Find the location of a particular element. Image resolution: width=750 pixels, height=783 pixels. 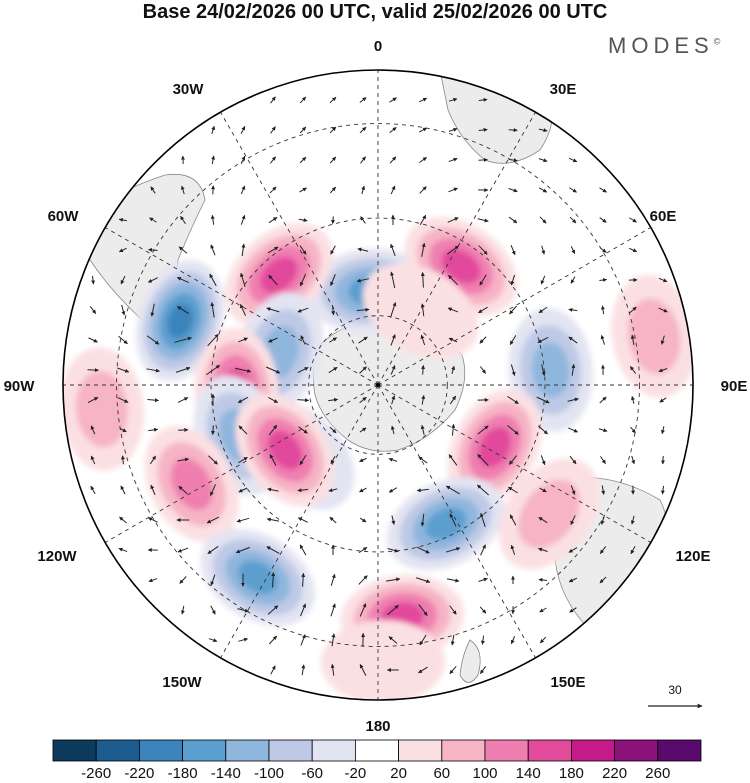

colorbar-tick-label: 260 is located at coordinates (657, 773).